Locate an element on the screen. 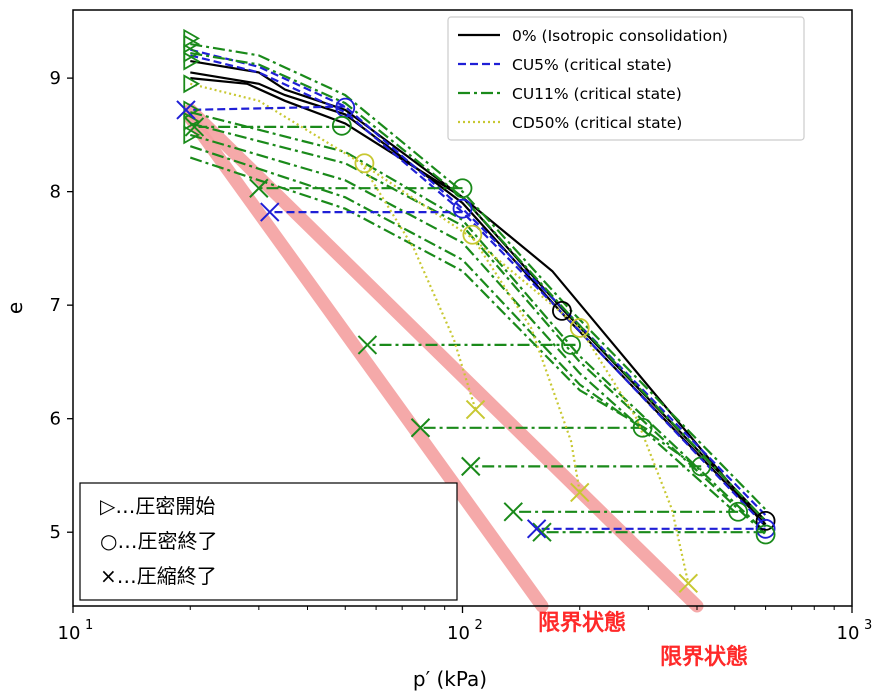  y-tick-label: 6 is located at coordinates (55, 419).